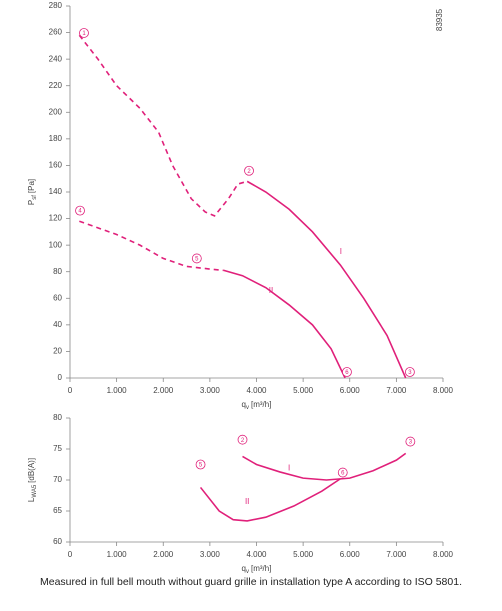 Image resolution: width=502 pixels, height=611 pixels. Describe the element at coordinates (57, 448) in the screenshot. I see `y-tick-label: 75` at that location.